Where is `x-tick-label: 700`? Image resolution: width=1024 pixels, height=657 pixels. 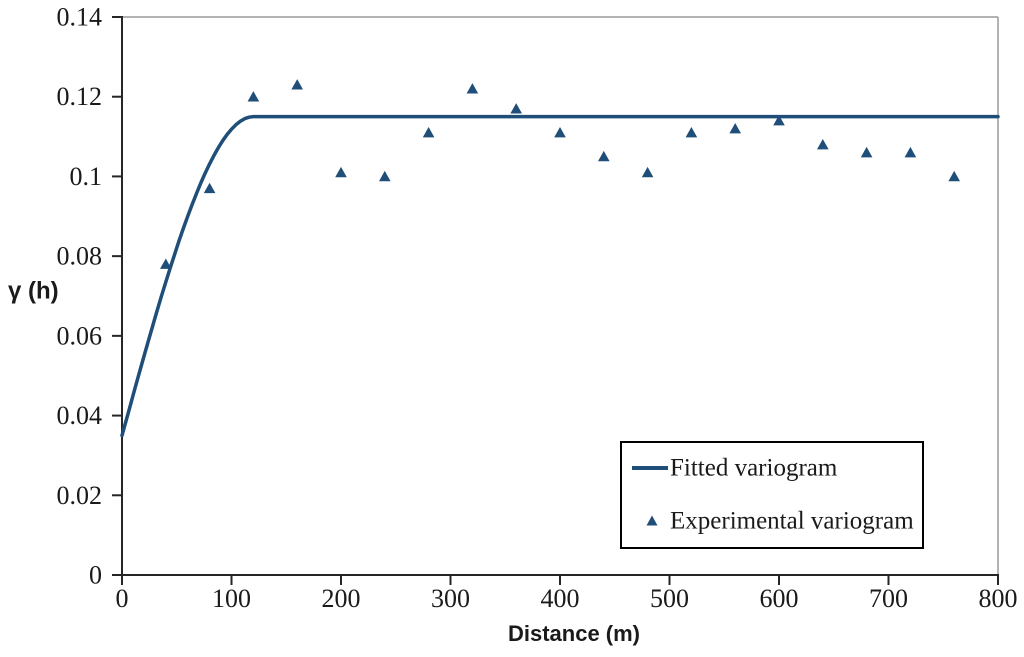
x-tick-label: 700 is located at coordinates (888, 598).